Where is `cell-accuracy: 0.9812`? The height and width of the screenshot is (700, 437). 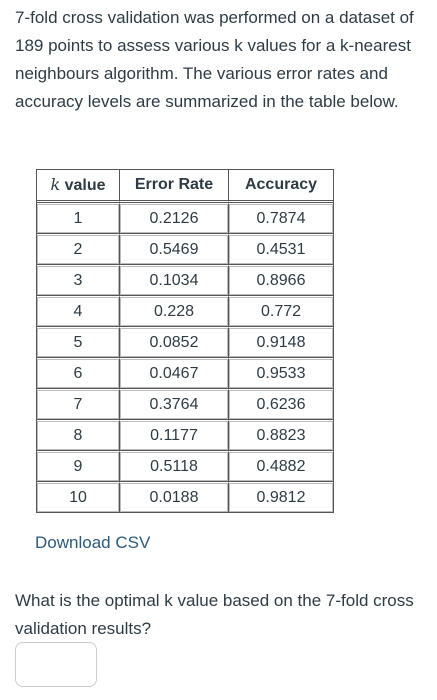 cell-accuracy: 0.9812 is located at coordinates (281, 497).